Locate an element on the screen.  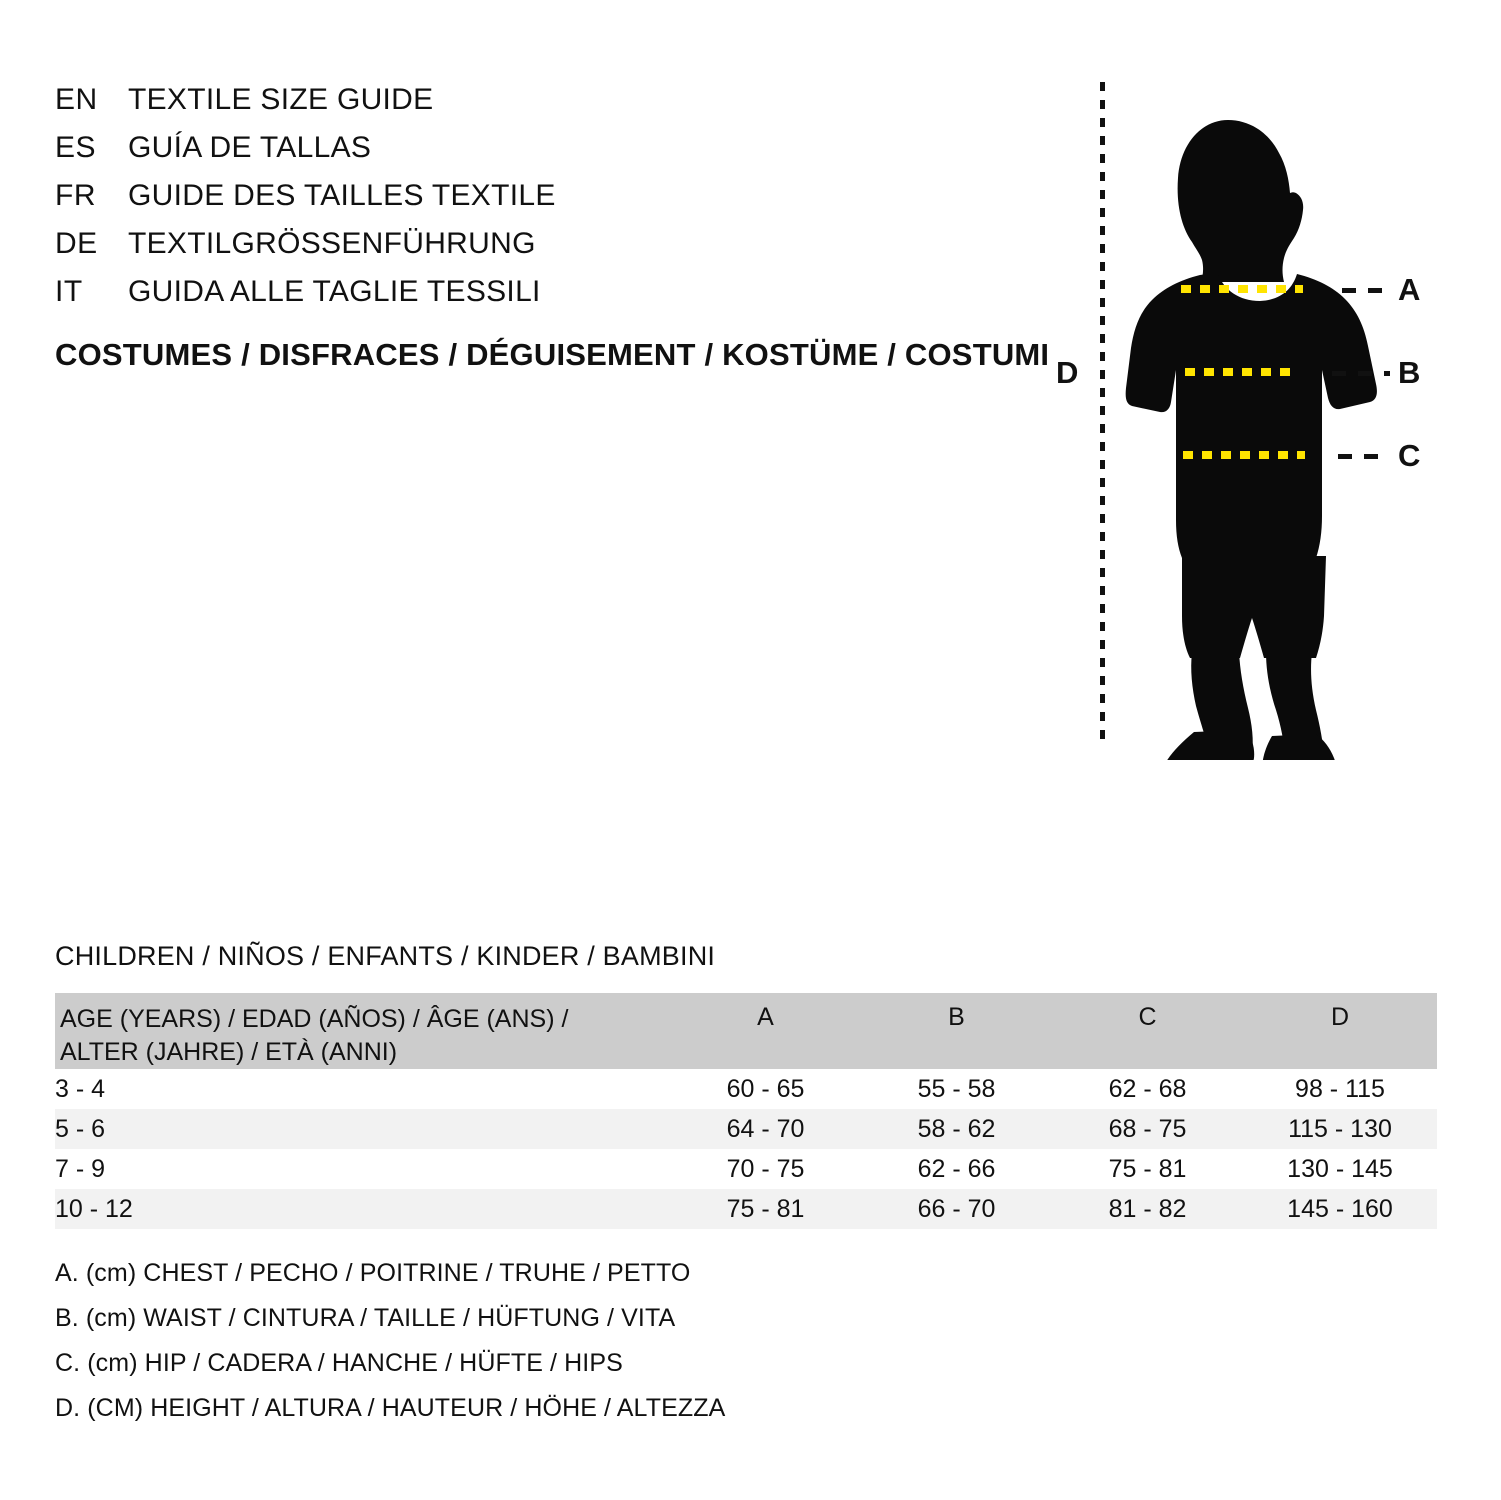
cell-waist: 55 - 58 is located at coordinates (956, 1088).